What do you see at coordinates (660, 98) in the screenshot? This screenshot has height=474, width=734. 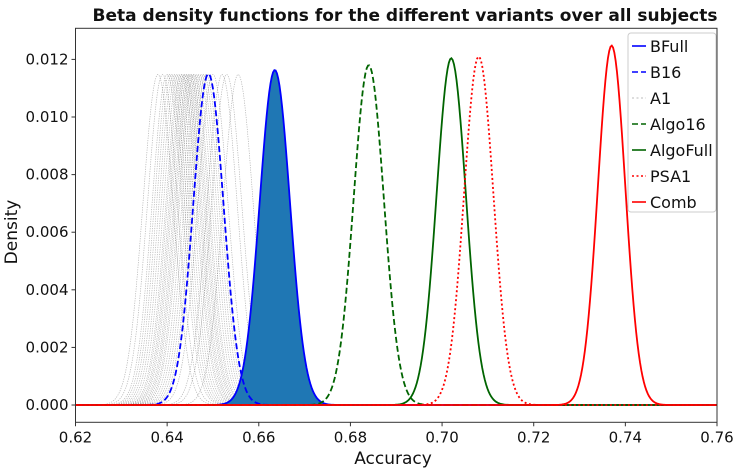 I see `legend-label: A1` at bounding box center [660, 98].